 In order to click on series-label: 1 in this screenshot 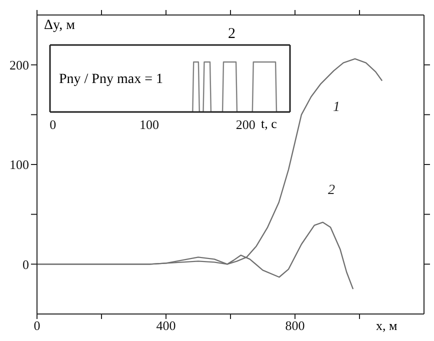, I will do `click(336, 108)`.